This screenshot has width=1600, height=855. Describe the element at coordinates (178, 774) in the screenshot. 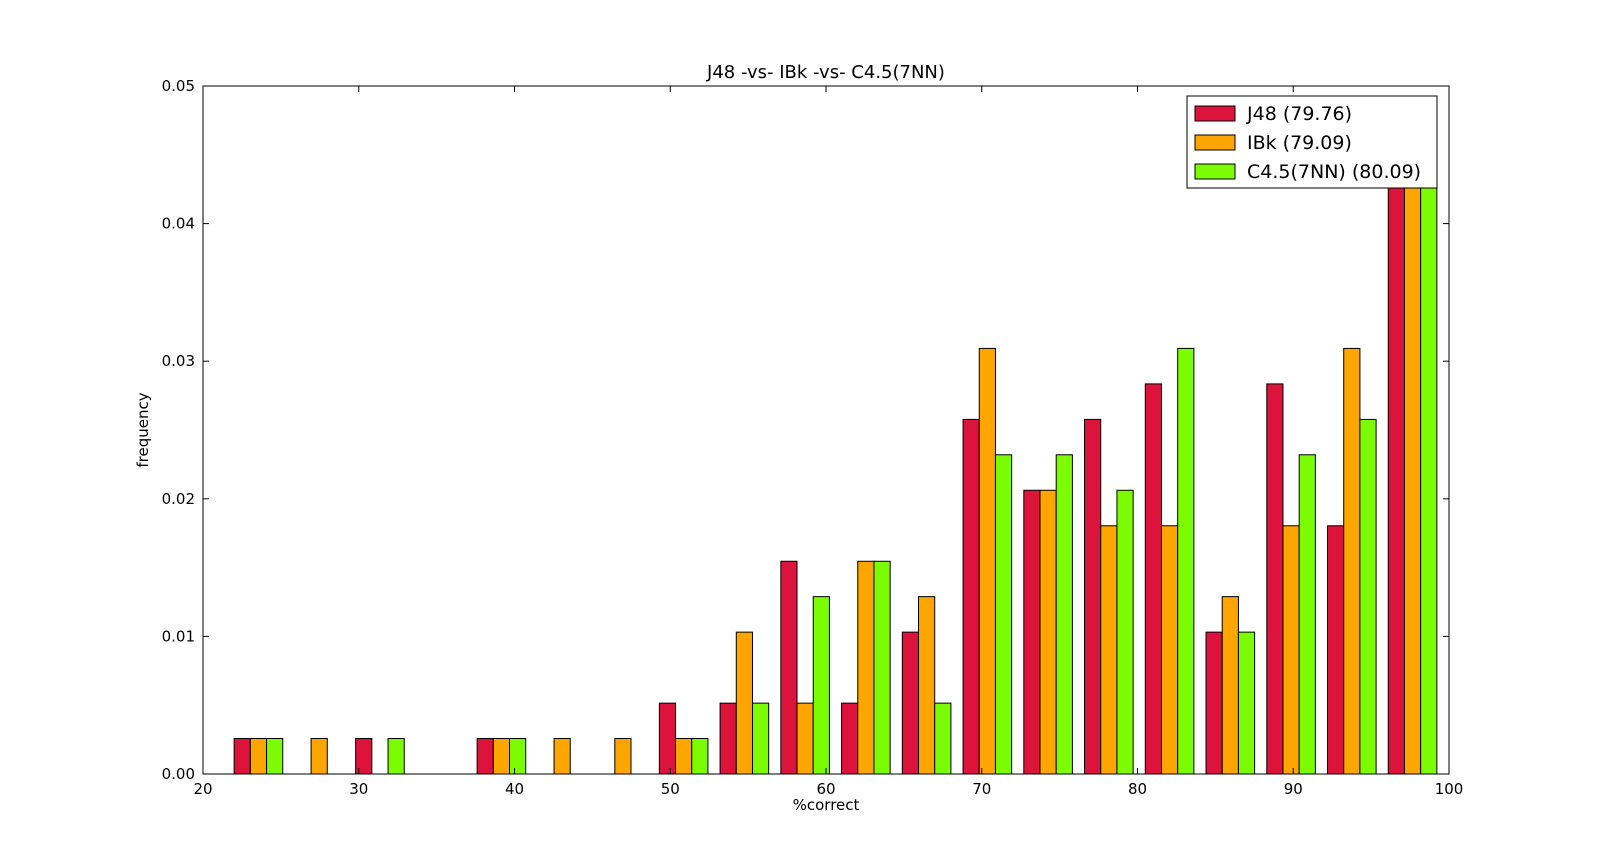

I see `y-tick-label-0: 0.00` at that location.